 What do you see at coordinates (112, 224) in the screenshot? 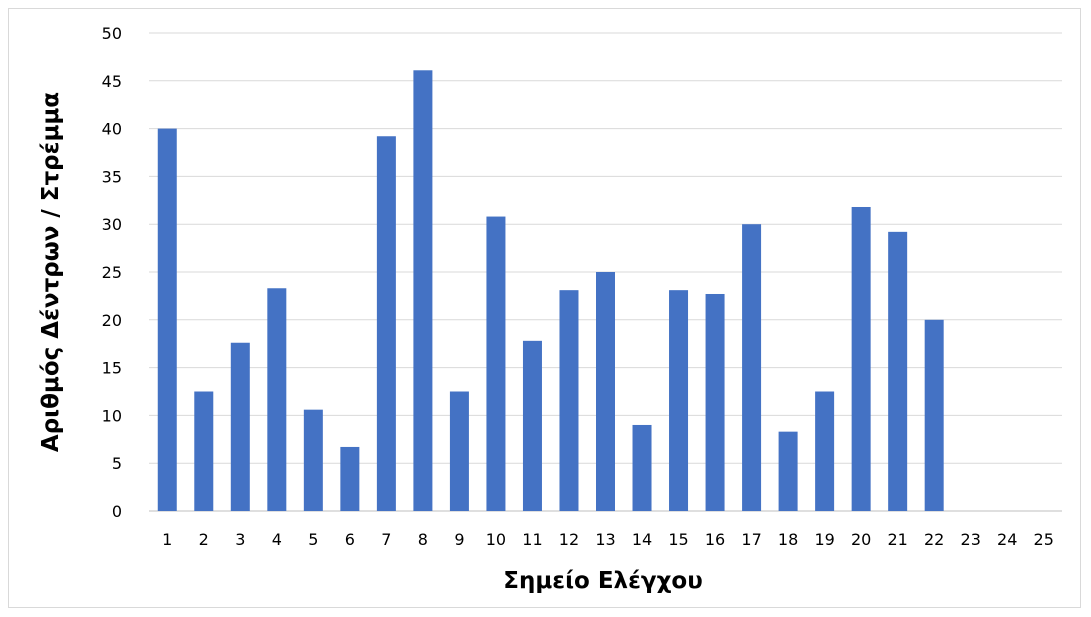
I see `y-tick-label: 30` at bounding box center [112, 224].